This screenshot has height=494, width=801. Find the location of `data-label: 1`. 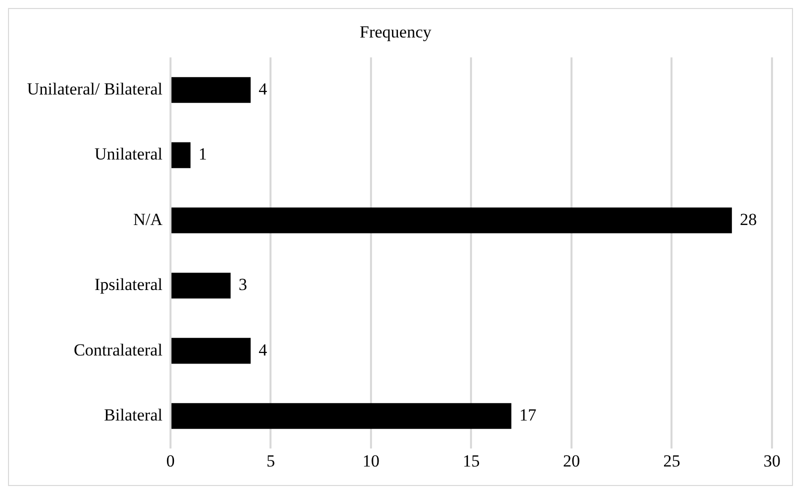

data-label: 1 is located at coordinates (203, 154).